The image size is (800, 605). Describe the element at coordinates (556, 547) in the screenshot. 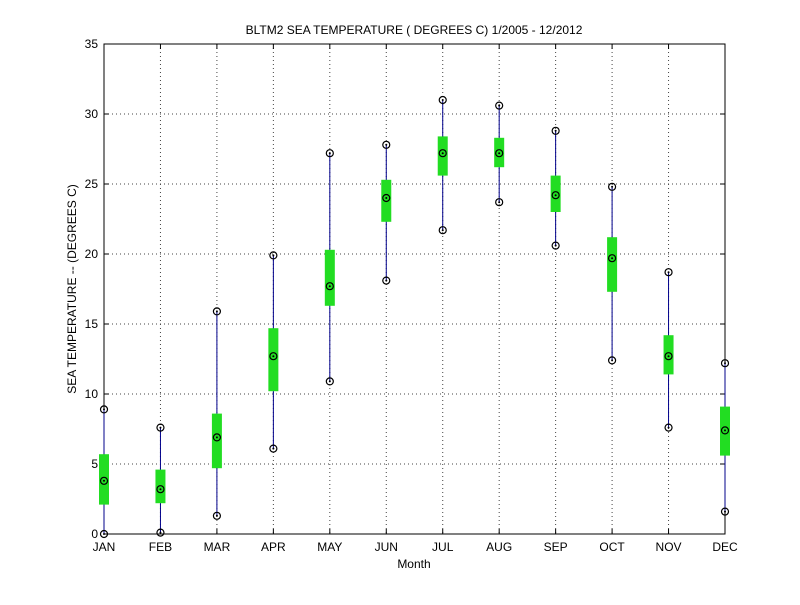

I see `x-tick-label: SEP` at that location.